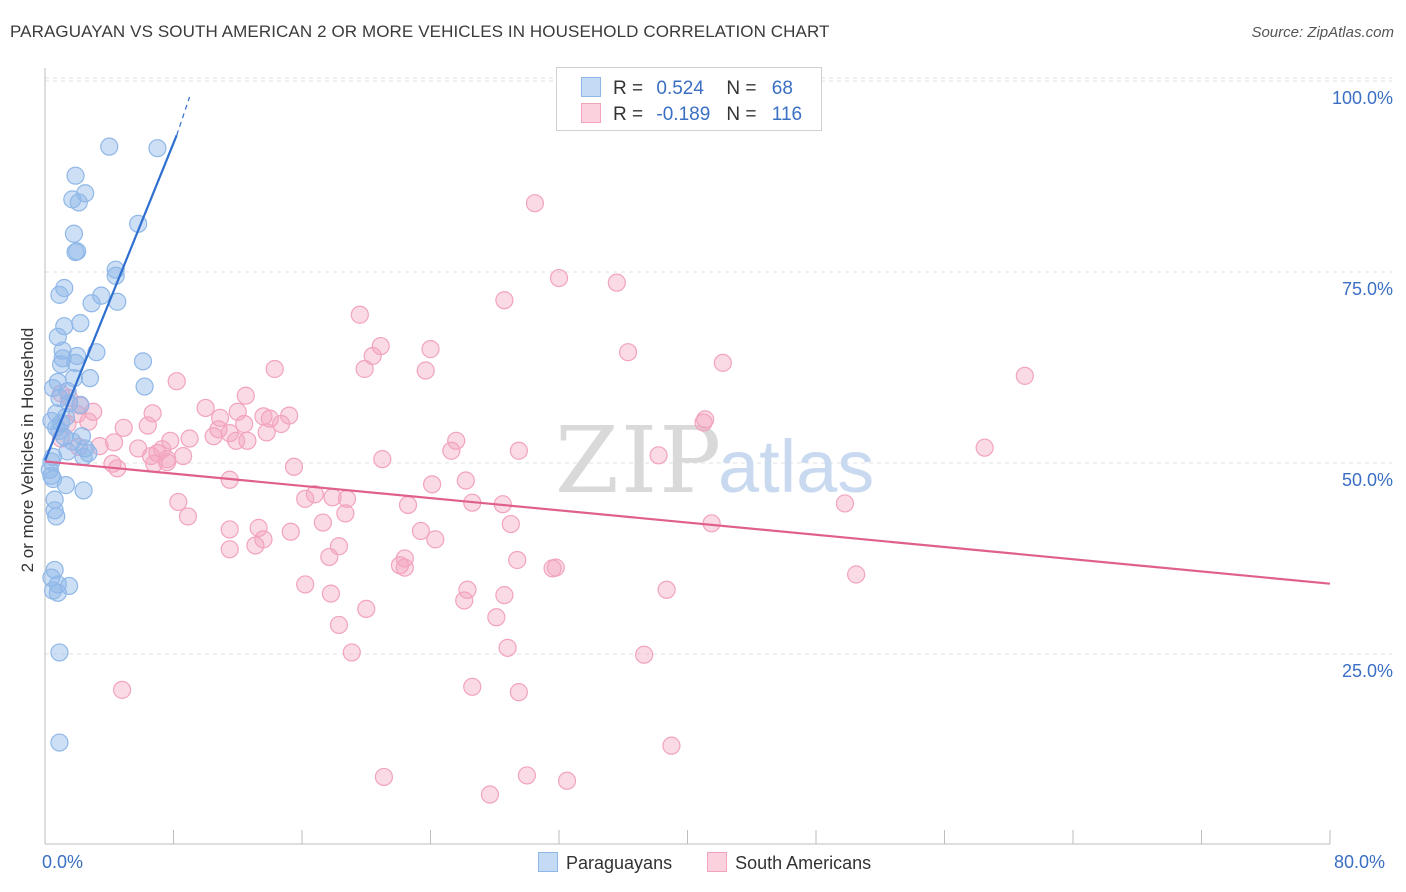 The width and height of the screenshot is (1406, 892). Describe the element at coordinates (782, 88) in the screenshot. I see `n-value: 68` at that location.